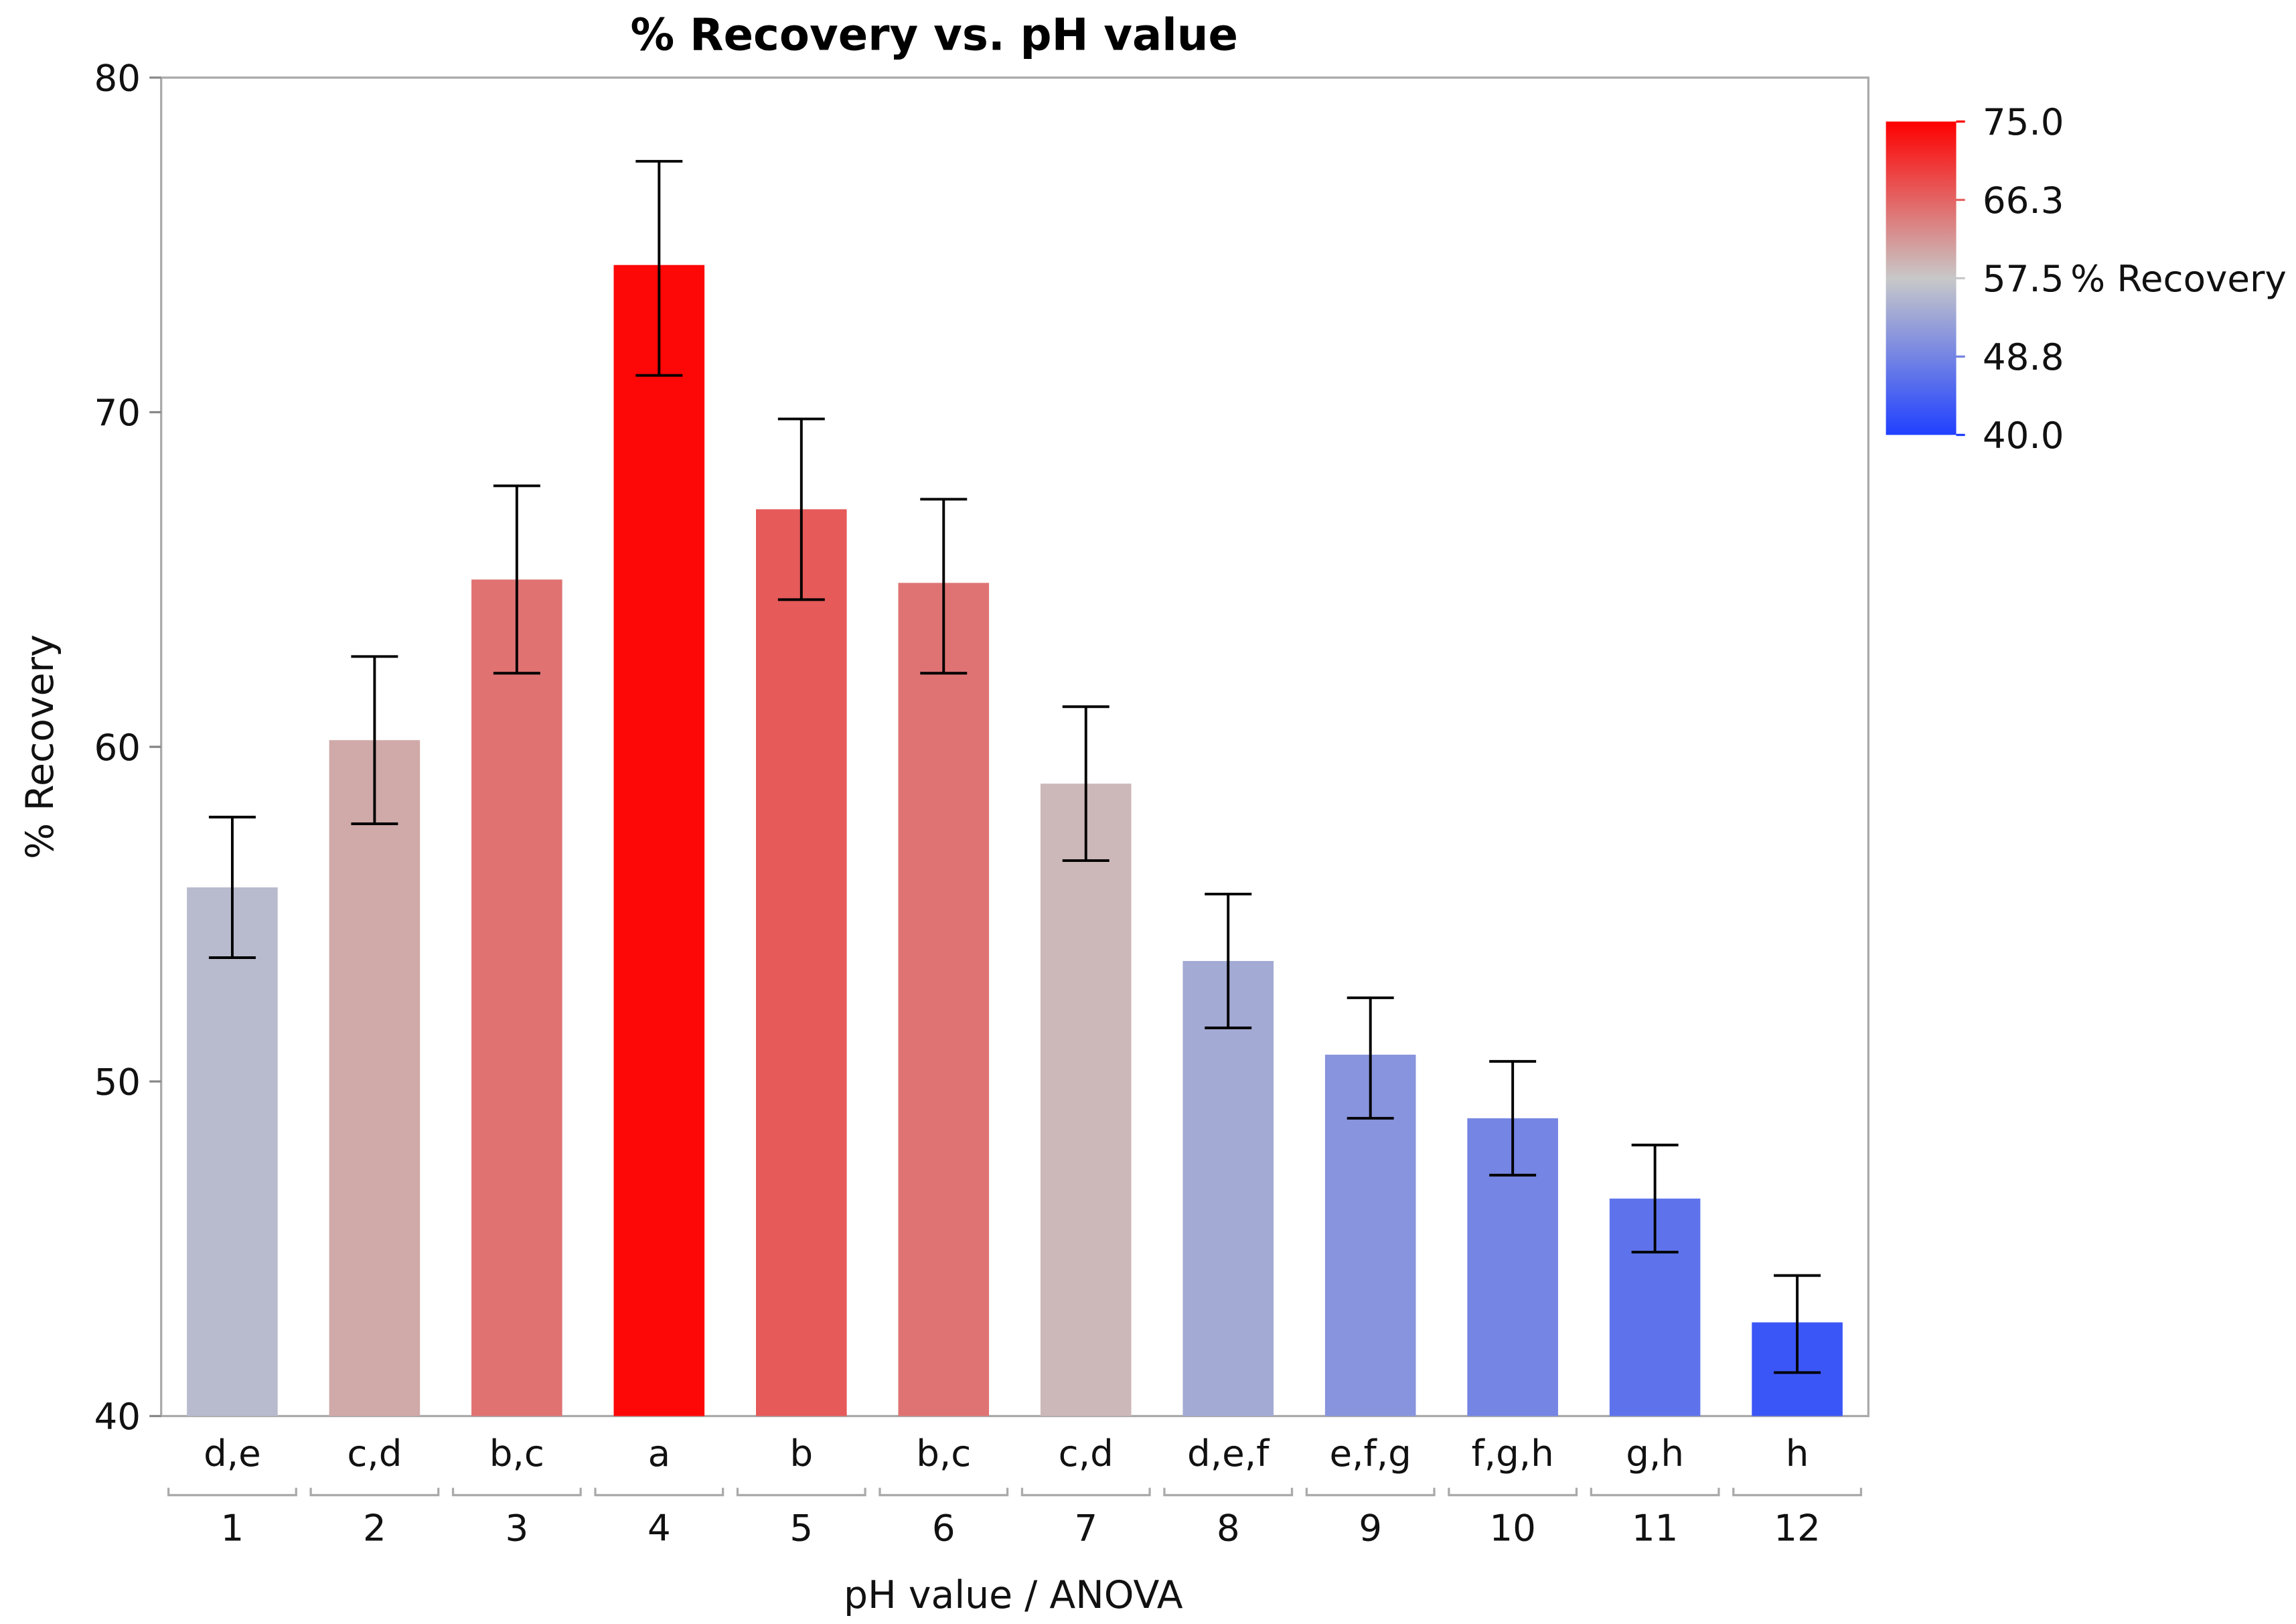  Describe the element at coordinates (1655, 1453) in the screenshot. I see `anova-group-label: g,h` at that location.